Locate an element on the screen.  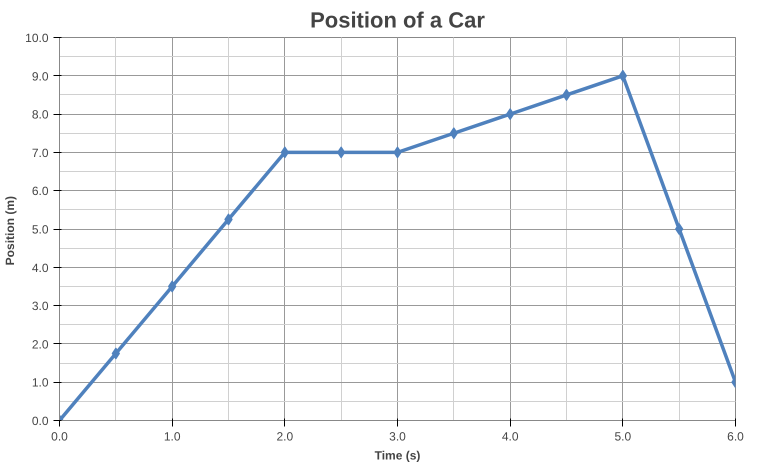
x-tick-label: 3.0 is located at coordinates (397, 437).